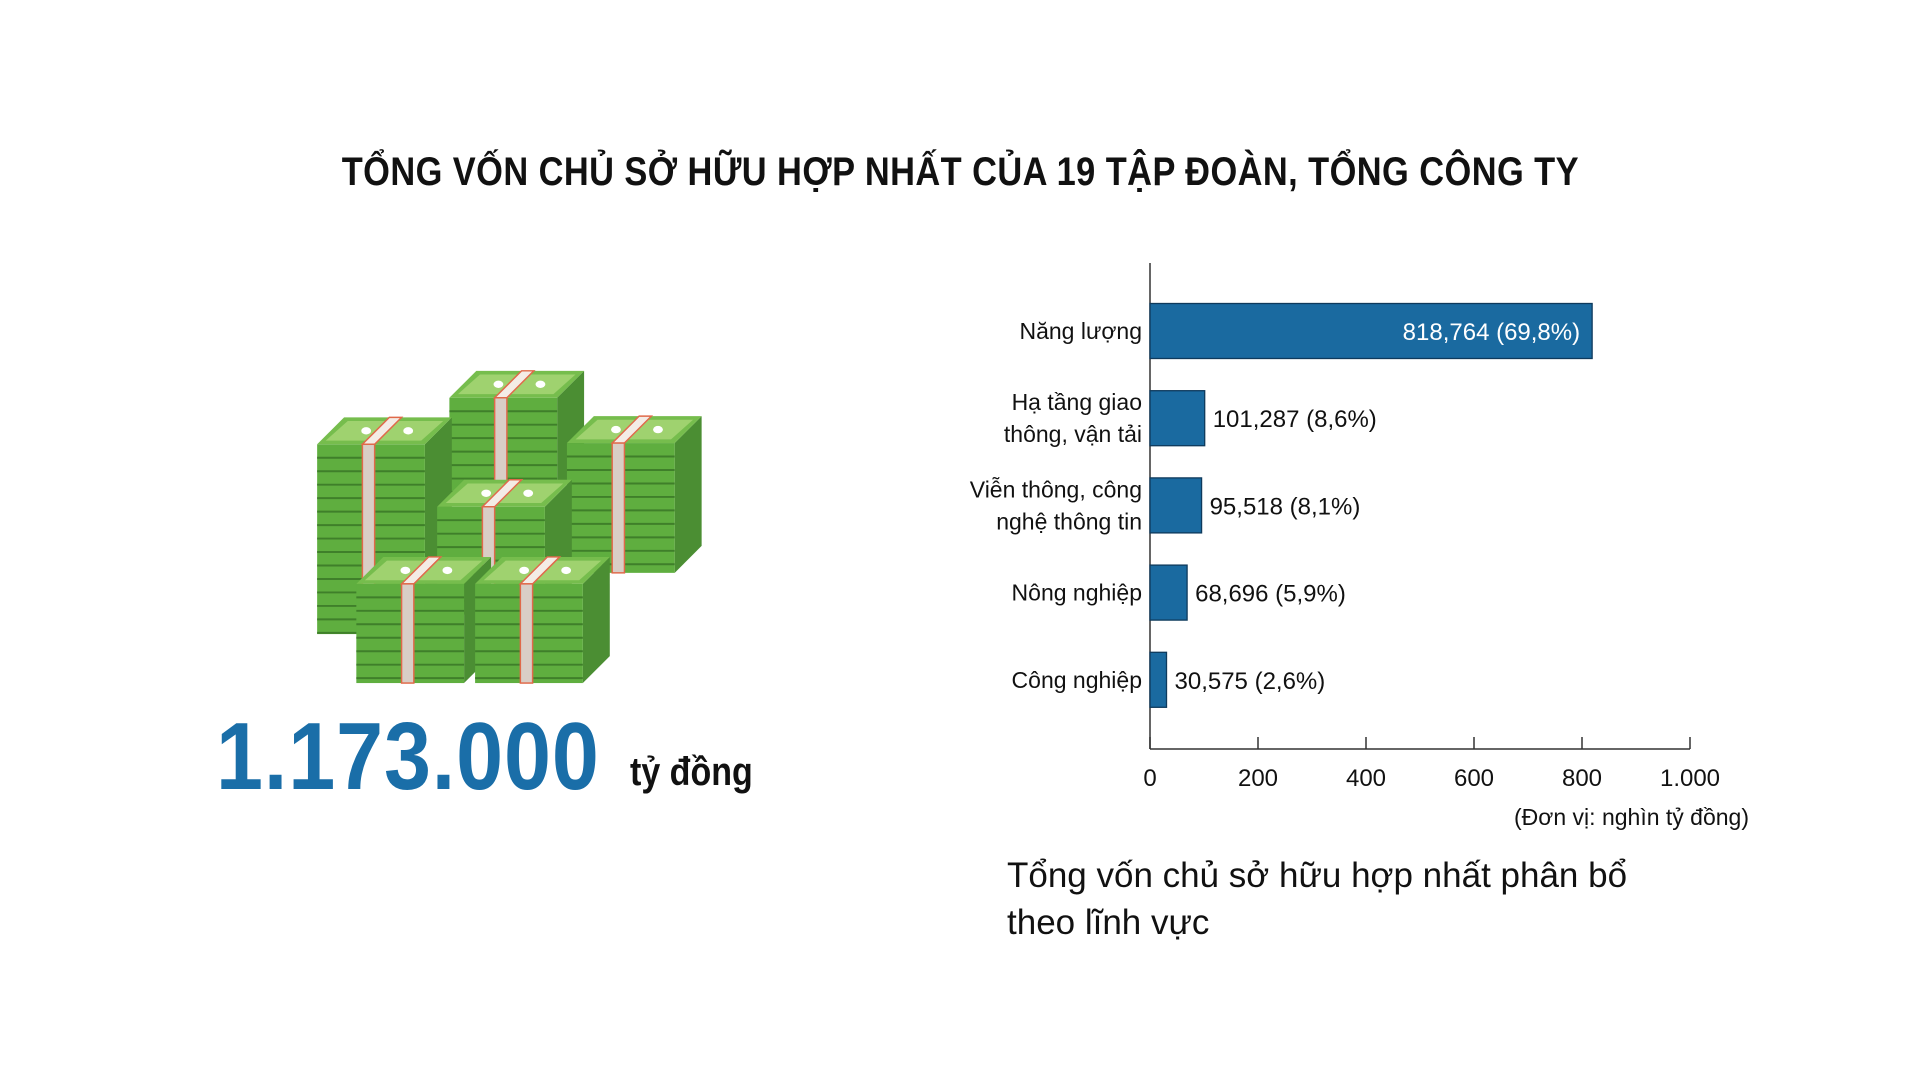 This screenshot has width=1920, height=1080. What do you see at coordinates (1077, 680) in the screenshot?
I see `category-label: Công nghiệp` at bounding box center [1077, 680].